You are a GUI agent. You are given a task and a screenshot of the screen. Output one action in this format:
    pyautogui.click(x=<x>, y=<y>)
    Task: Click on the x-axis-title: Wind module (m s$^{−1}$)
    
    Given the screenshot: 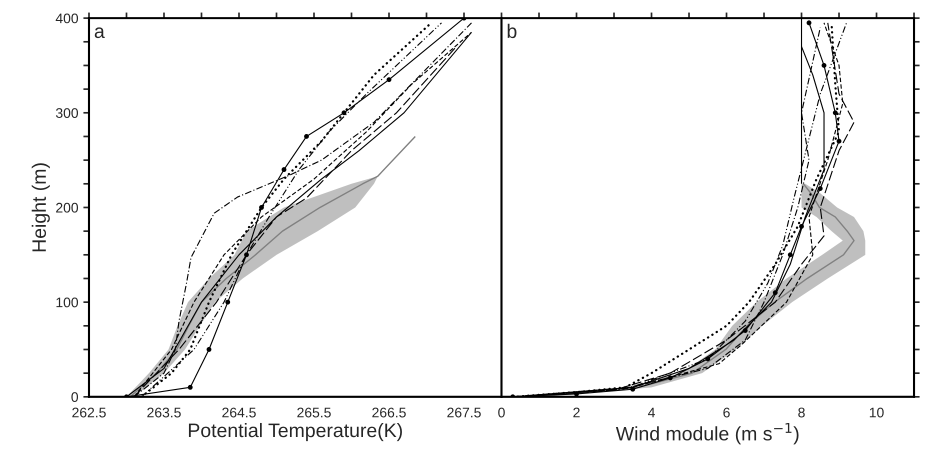 What is the action you would take?
    pyautogui.click(x=707, y=433)
    